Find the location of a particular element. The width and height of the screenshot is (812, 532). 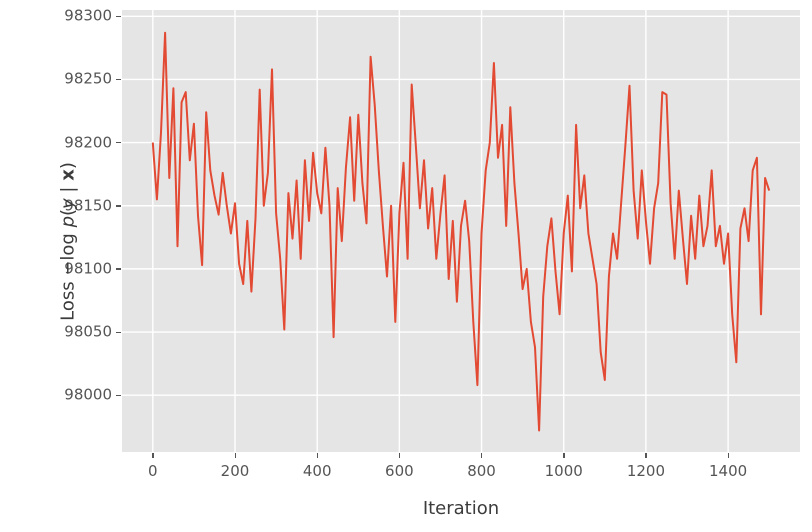

y-tick-label: 98050 is located at coordinates (88, 331).